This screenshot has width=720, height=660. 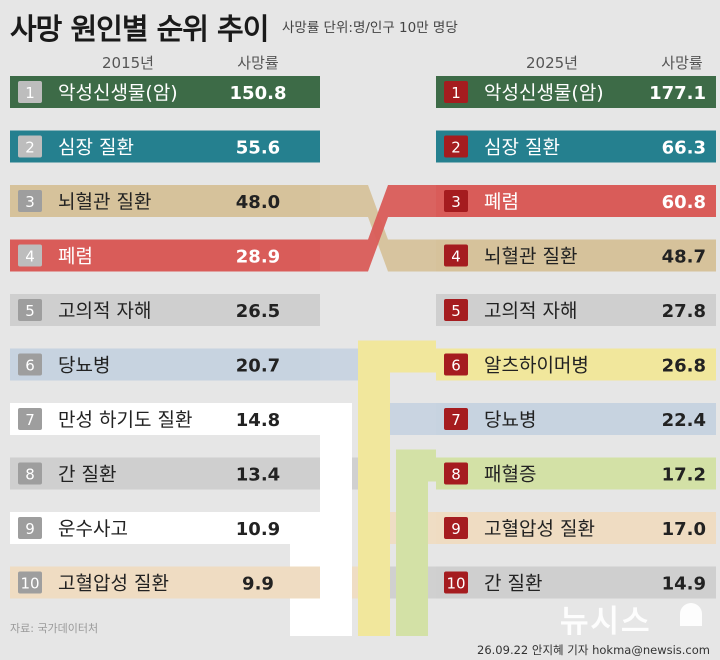 I want to click on rate-label: 9.9, so click(x=258, y=584).